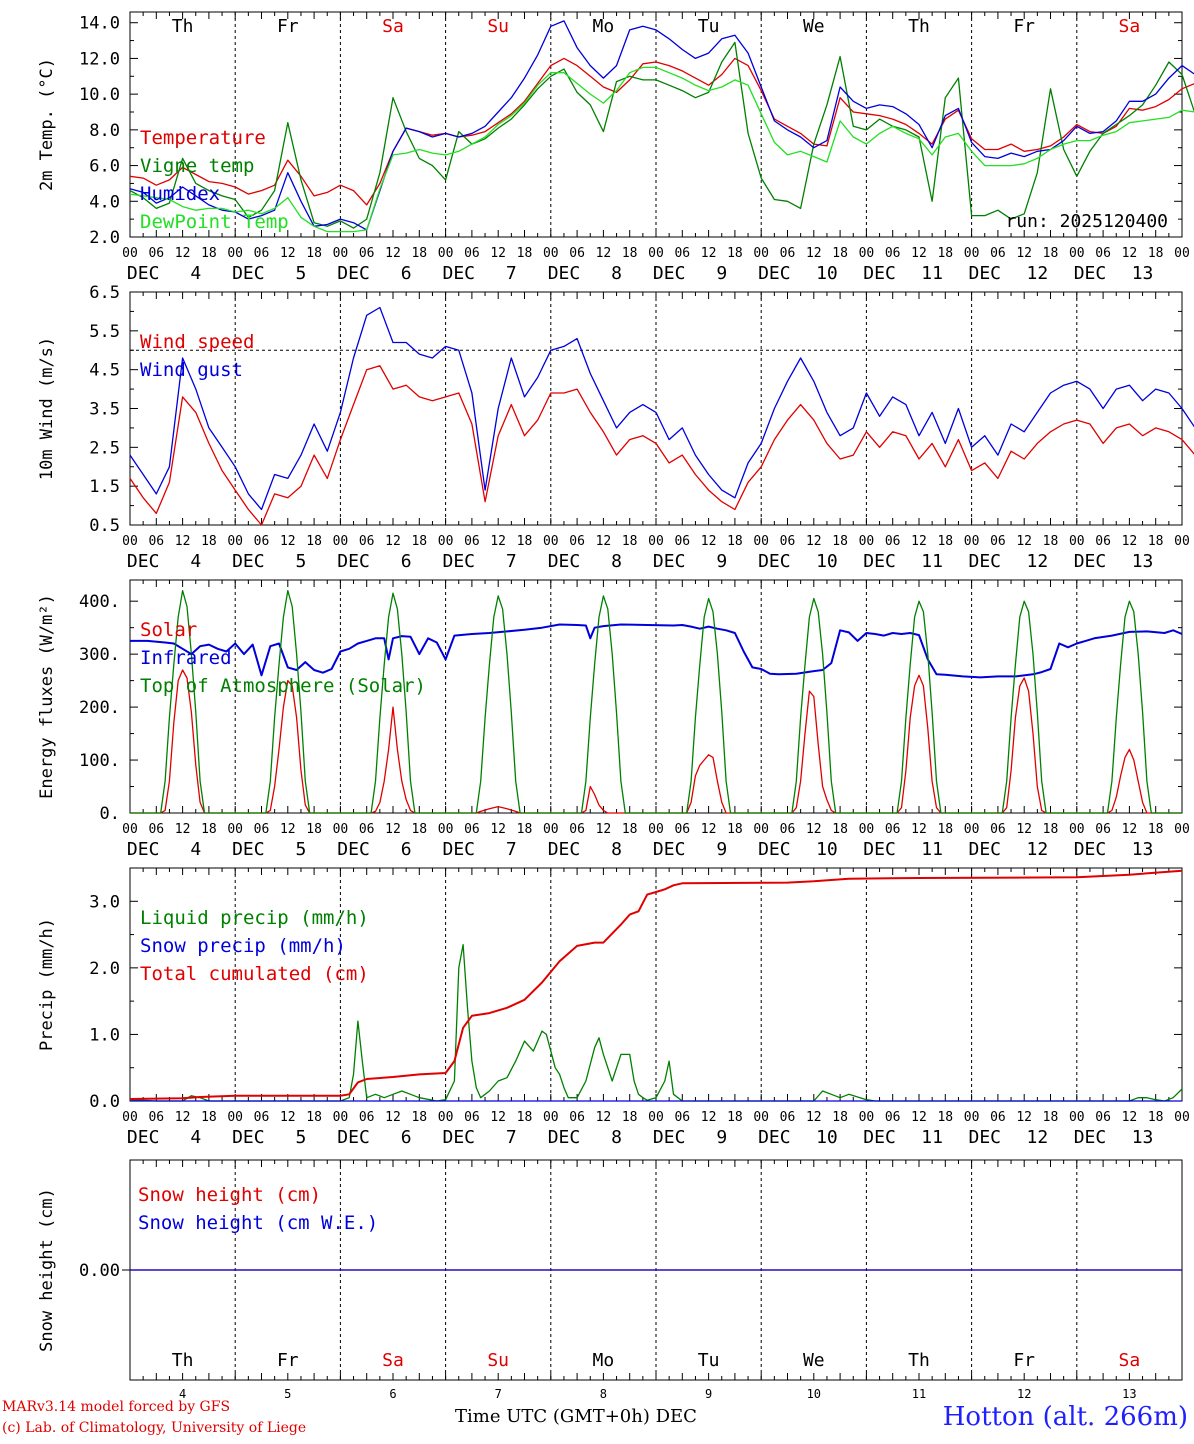 The width and height of the screenshot is (1194, 1444). What do you see at coordinates (195, 273) in the screenshot?
I see `date-day-label: 4` at bounding box center [195, 273].